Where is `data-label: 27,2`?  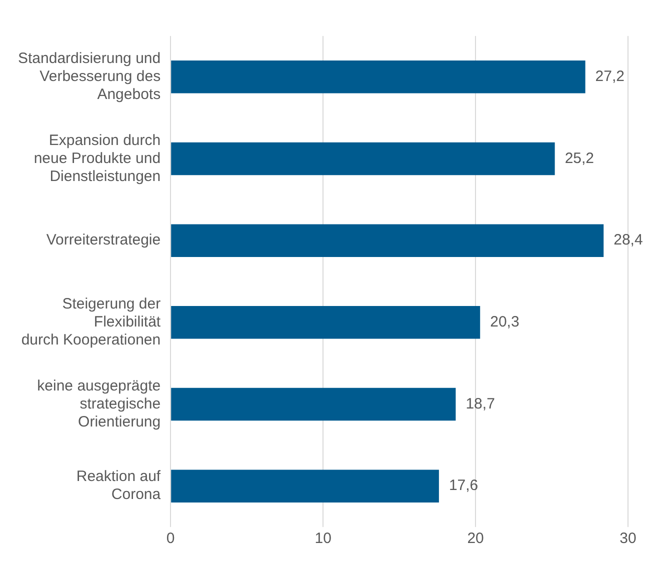 data-label: 27,2 is located at coordinates (610, 77).